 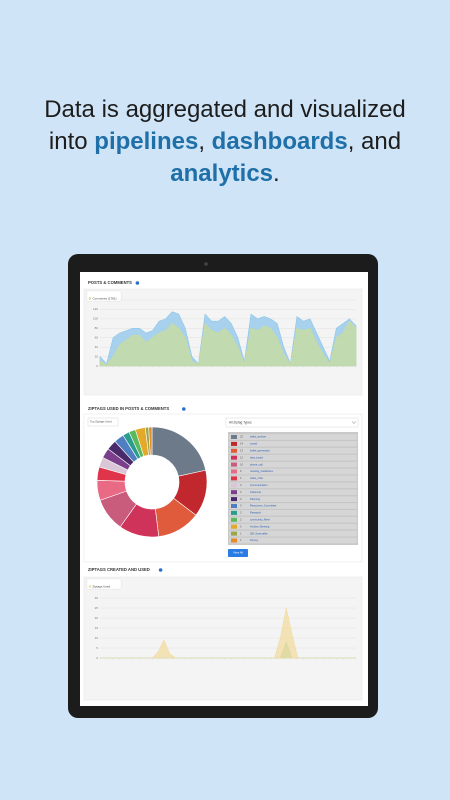 I want to click on legend-label: Comments (1781), so click(x=105, y=298).